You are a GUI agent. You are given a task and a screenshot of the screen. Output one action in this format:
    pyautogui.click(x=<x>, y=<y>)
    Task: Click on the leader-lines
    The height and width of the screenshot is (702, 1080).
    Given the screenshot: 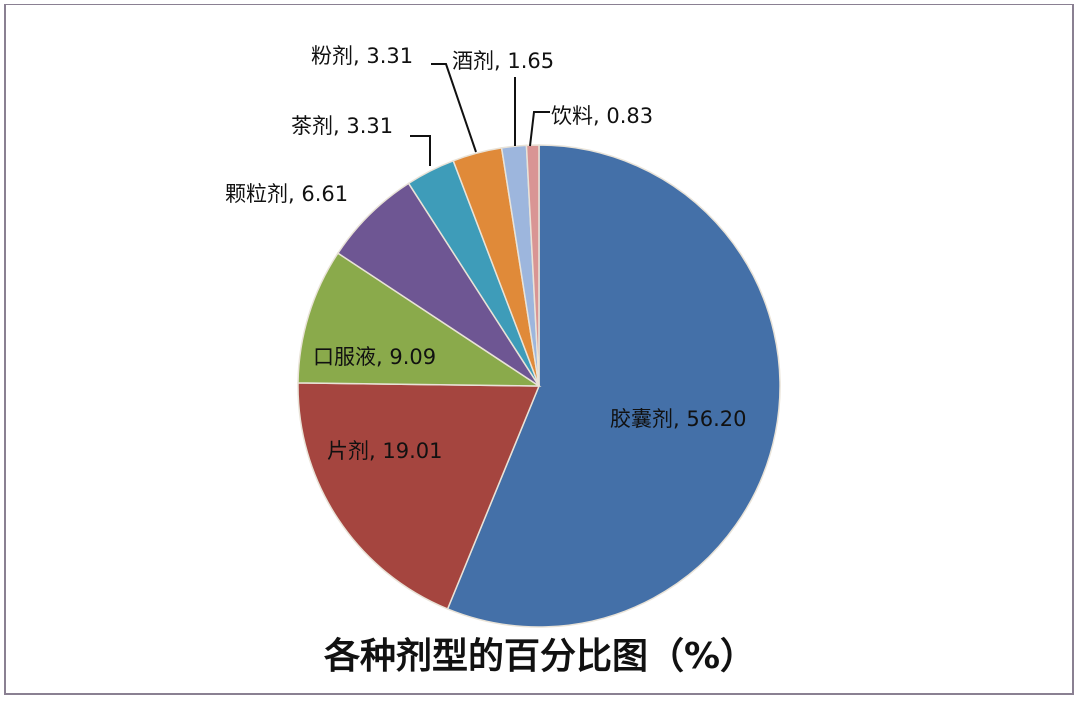 What is the action you would take?
    pyautogui.click(x=480, y=114)
    